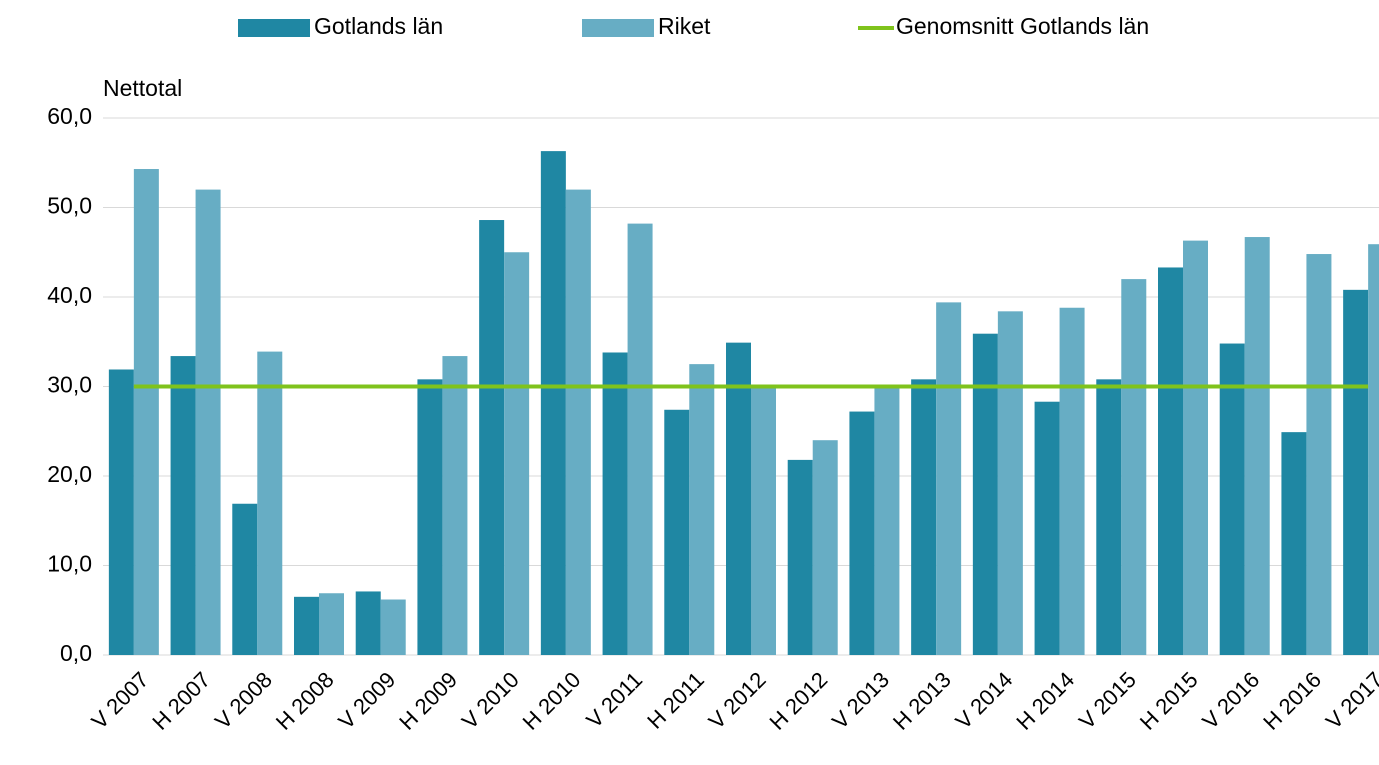  What do you see at coordinates (69, 564) in the screenshot?
I see `y-tick-label: 10,0` at bounding box center [69, 564].